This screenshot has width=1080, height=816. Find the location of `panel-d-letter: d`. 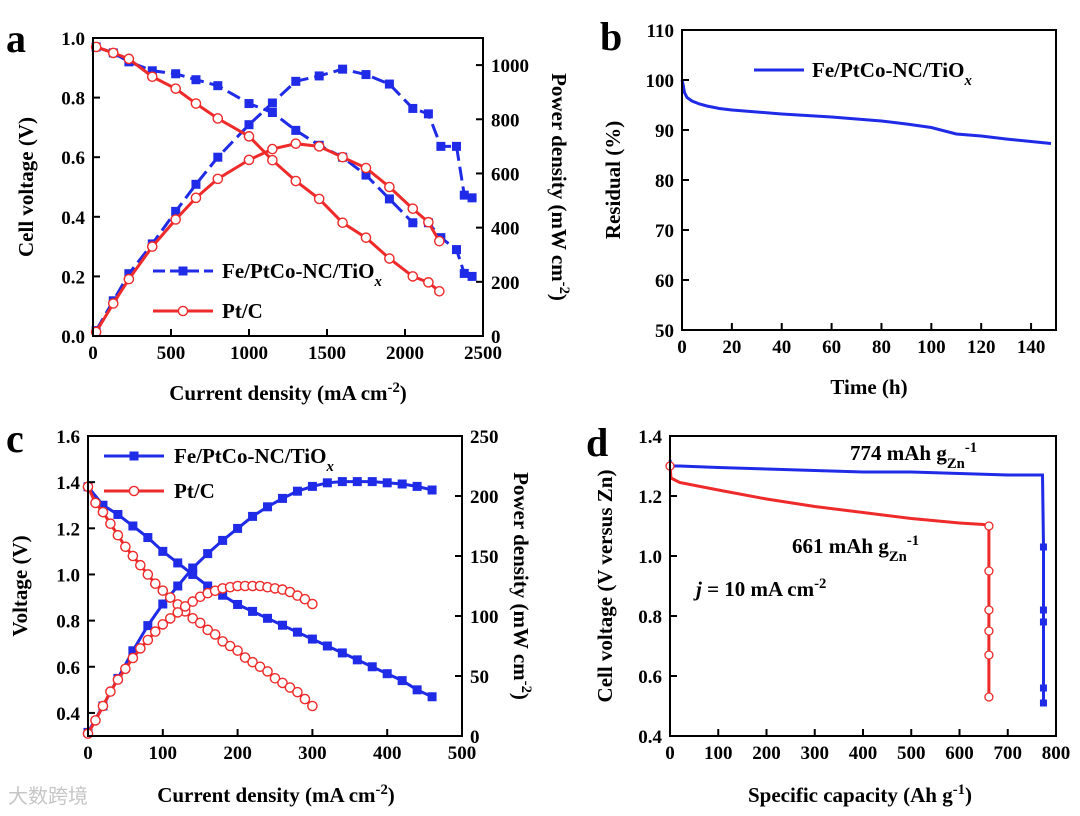

panel-d-letter: d is located at coordinates (597, 442).